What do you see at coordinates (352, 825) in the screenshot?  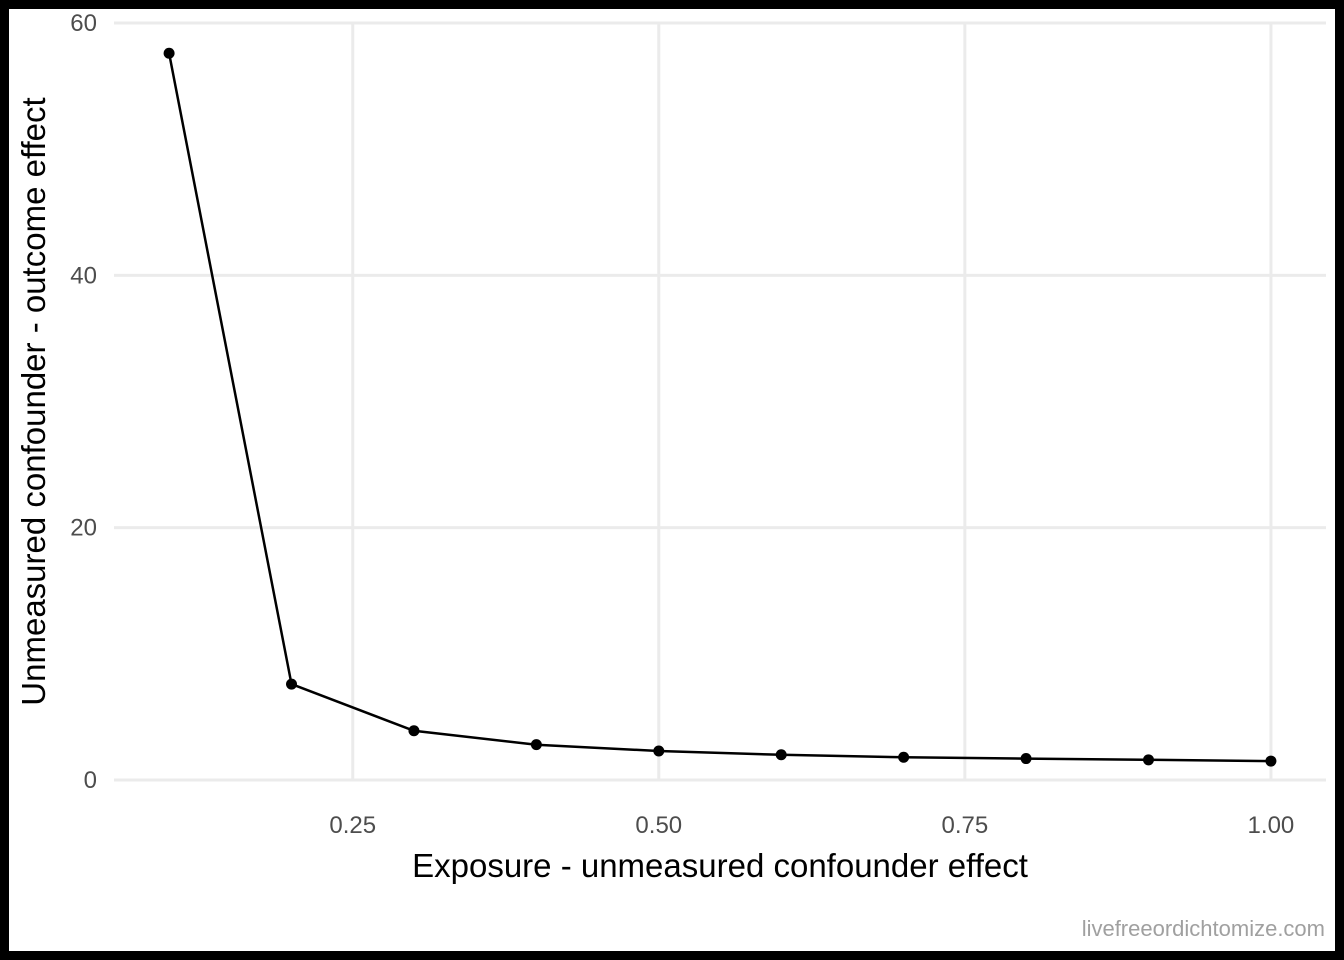 I see `x-tick-label: 0.25` at bounding box center [352, 825].